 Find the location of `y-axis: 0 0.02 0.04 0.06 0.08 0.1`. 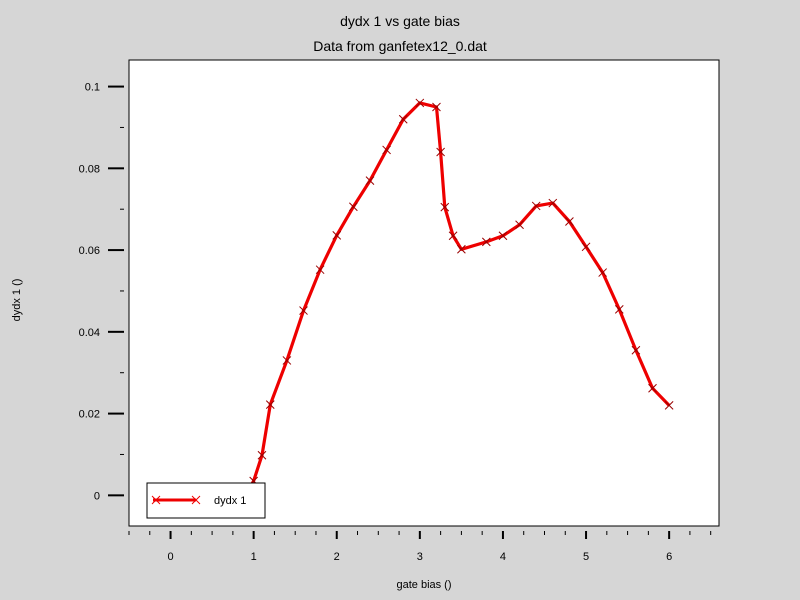

y-axis: 0 0.02 0.04 0.06 0.08 0.1 is located at coordinates (101, 292).